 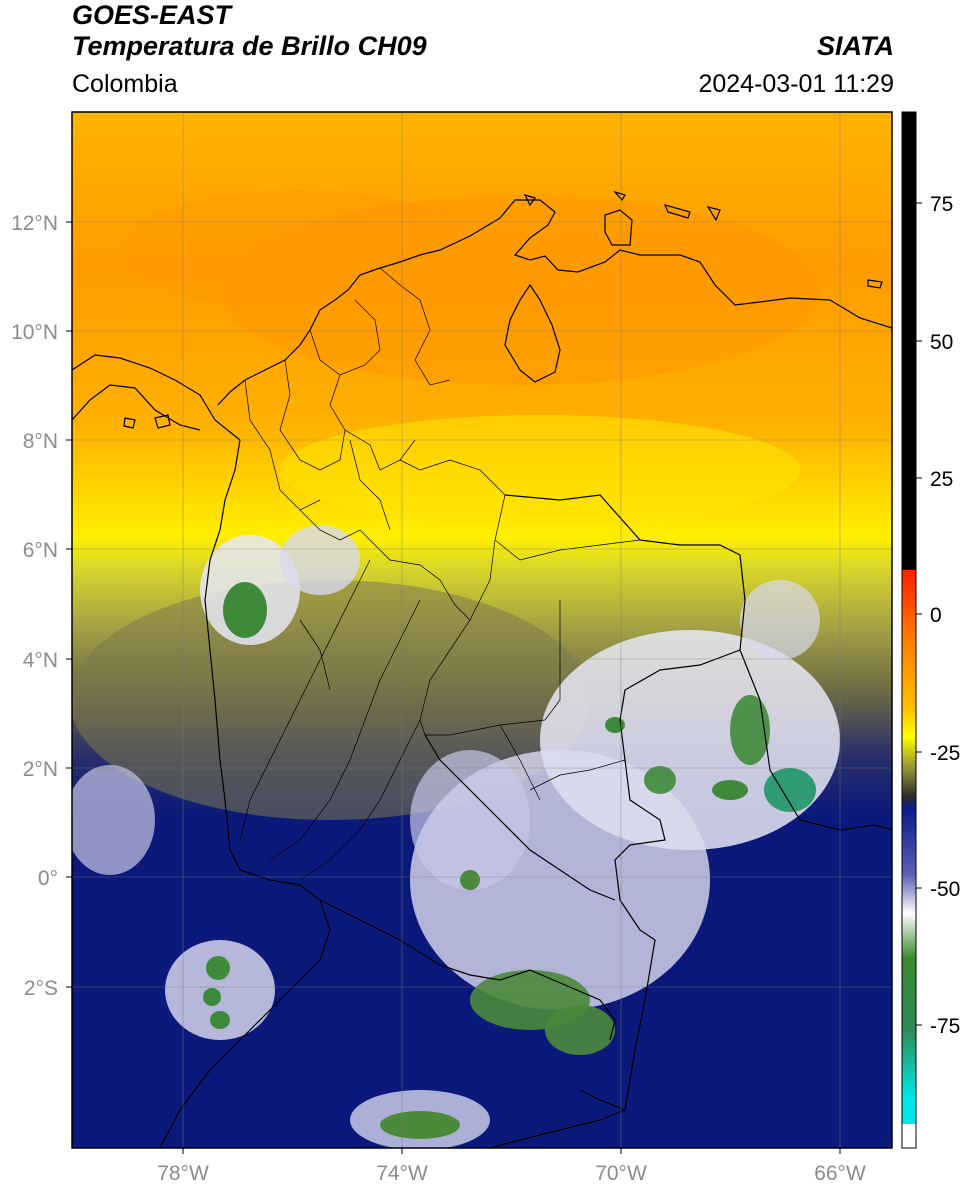 I want to click on lat-label: 2°S, so click(x=41, y=988).